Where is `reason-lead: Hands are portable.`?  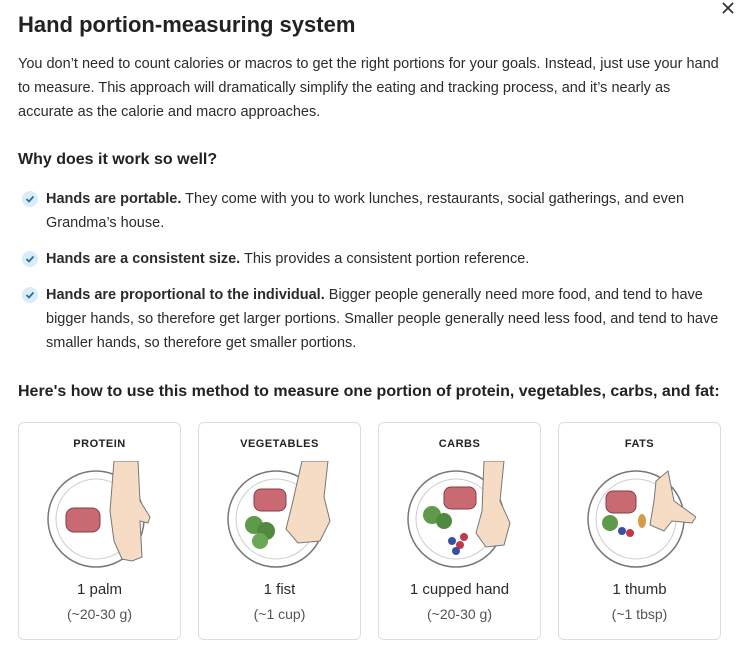
reason-lead: Hands are portable. is located at coordinates (114, 199).